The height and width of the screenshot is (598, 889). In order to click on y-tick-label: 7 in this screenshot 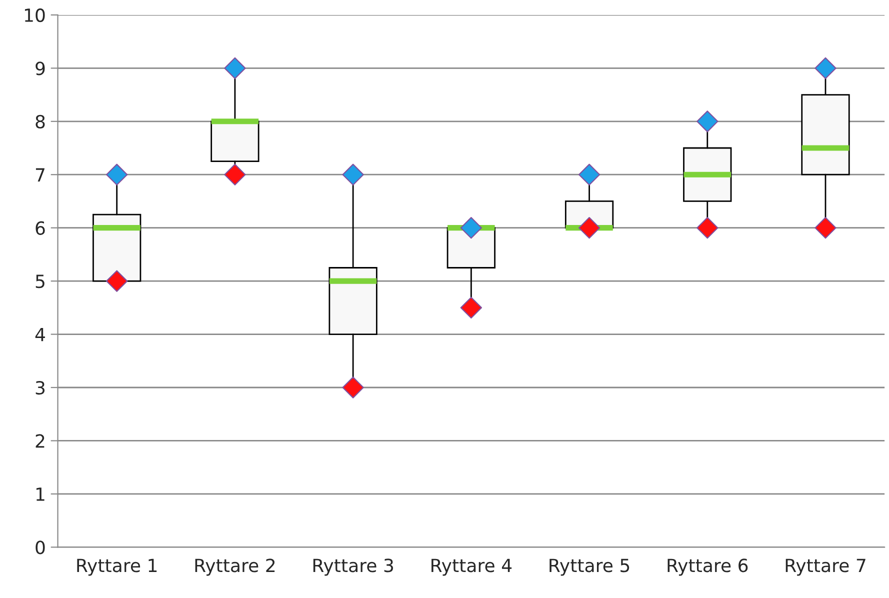, I will do `click(40, 175)`.